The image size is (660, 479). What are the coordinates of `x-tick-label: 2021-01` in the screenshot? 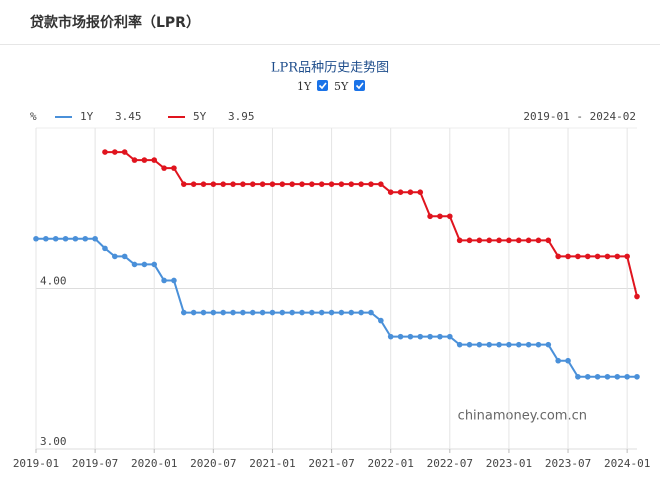 It's located at (272, 463).